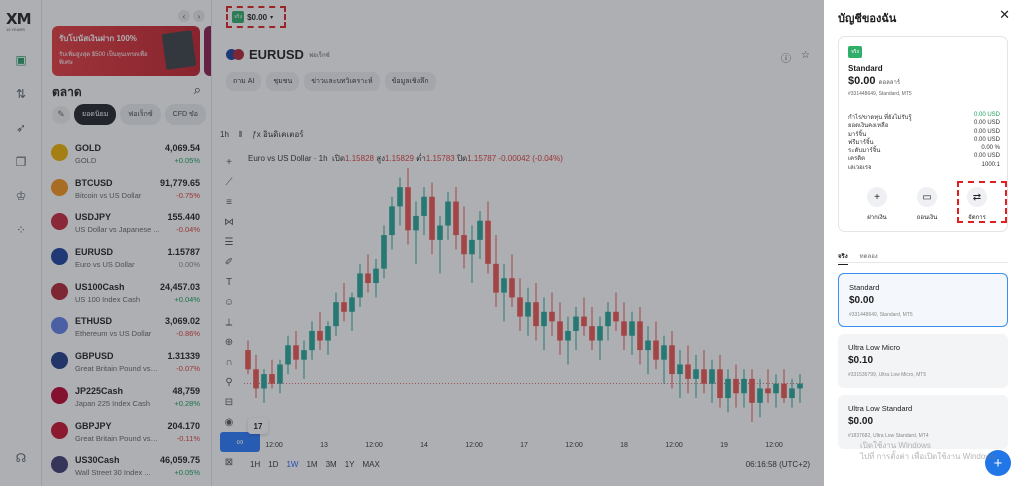 The height and width of the screenshot is (486, 1024). What do you see at coordinates (977, 204) in the screenshot?
I see `manage-button: ⇄ จัดการ` at bounding box center [977, 204].